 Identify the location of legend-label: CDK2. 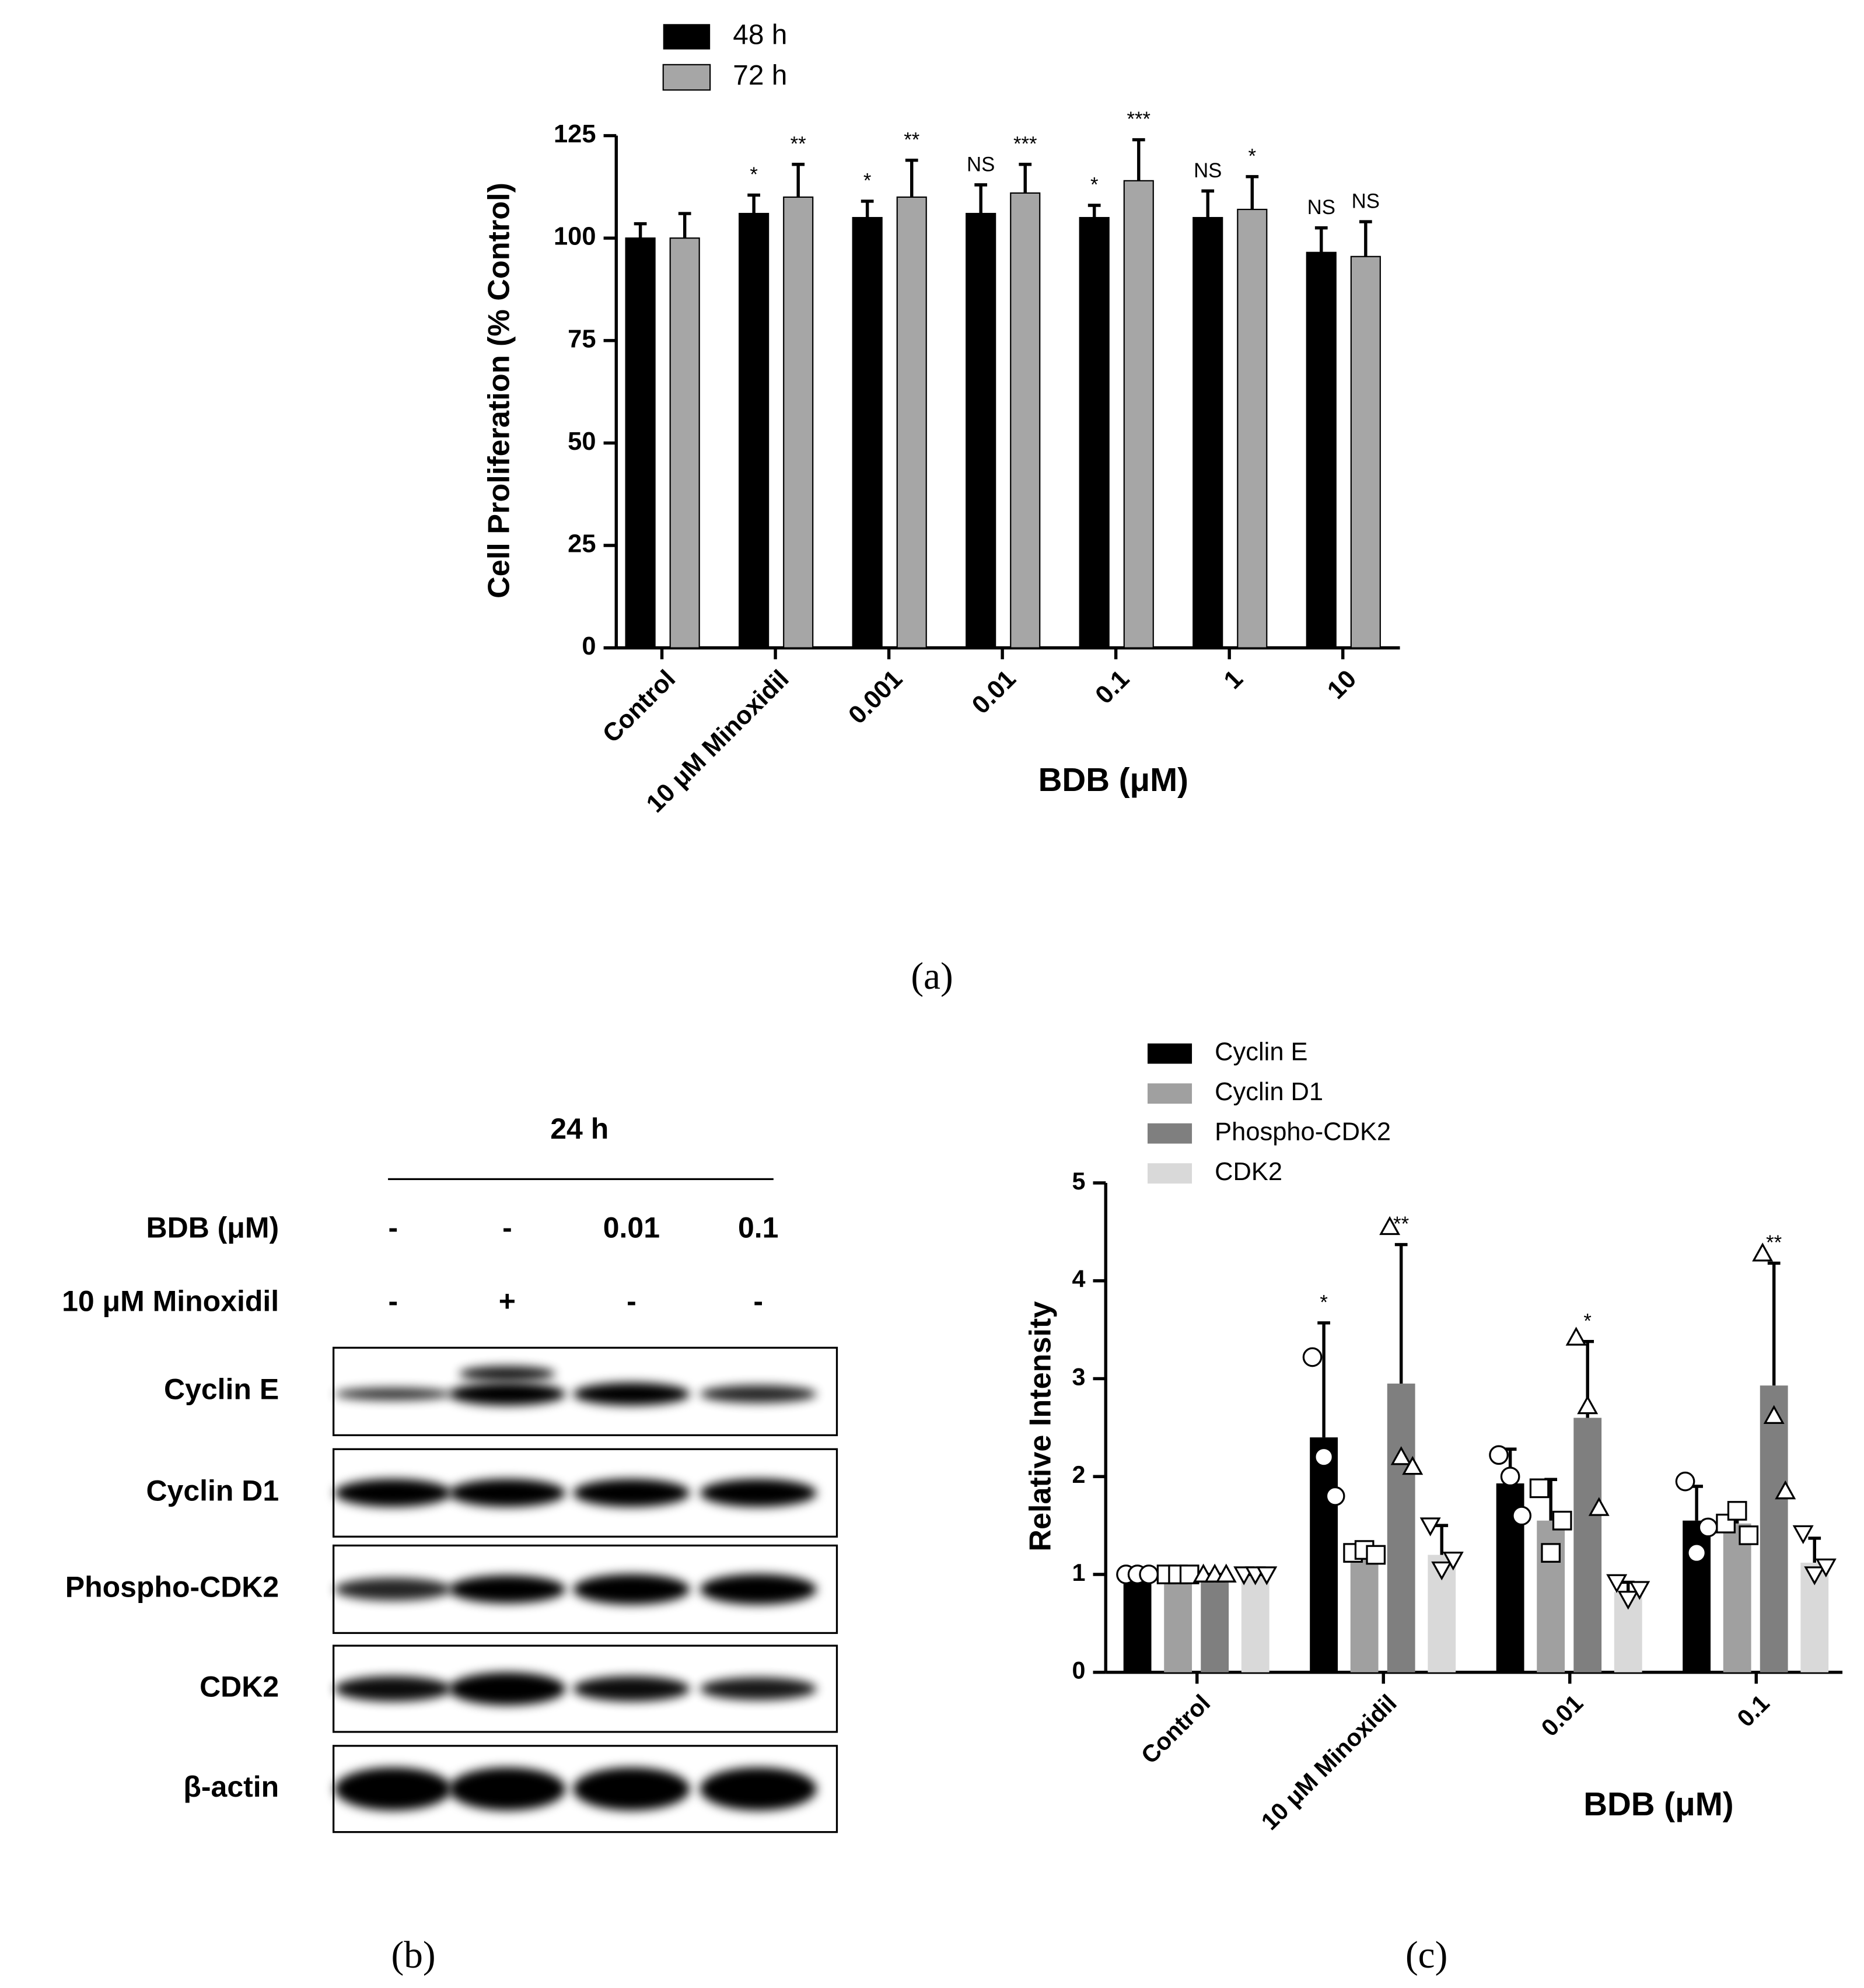
(1248, 1172).